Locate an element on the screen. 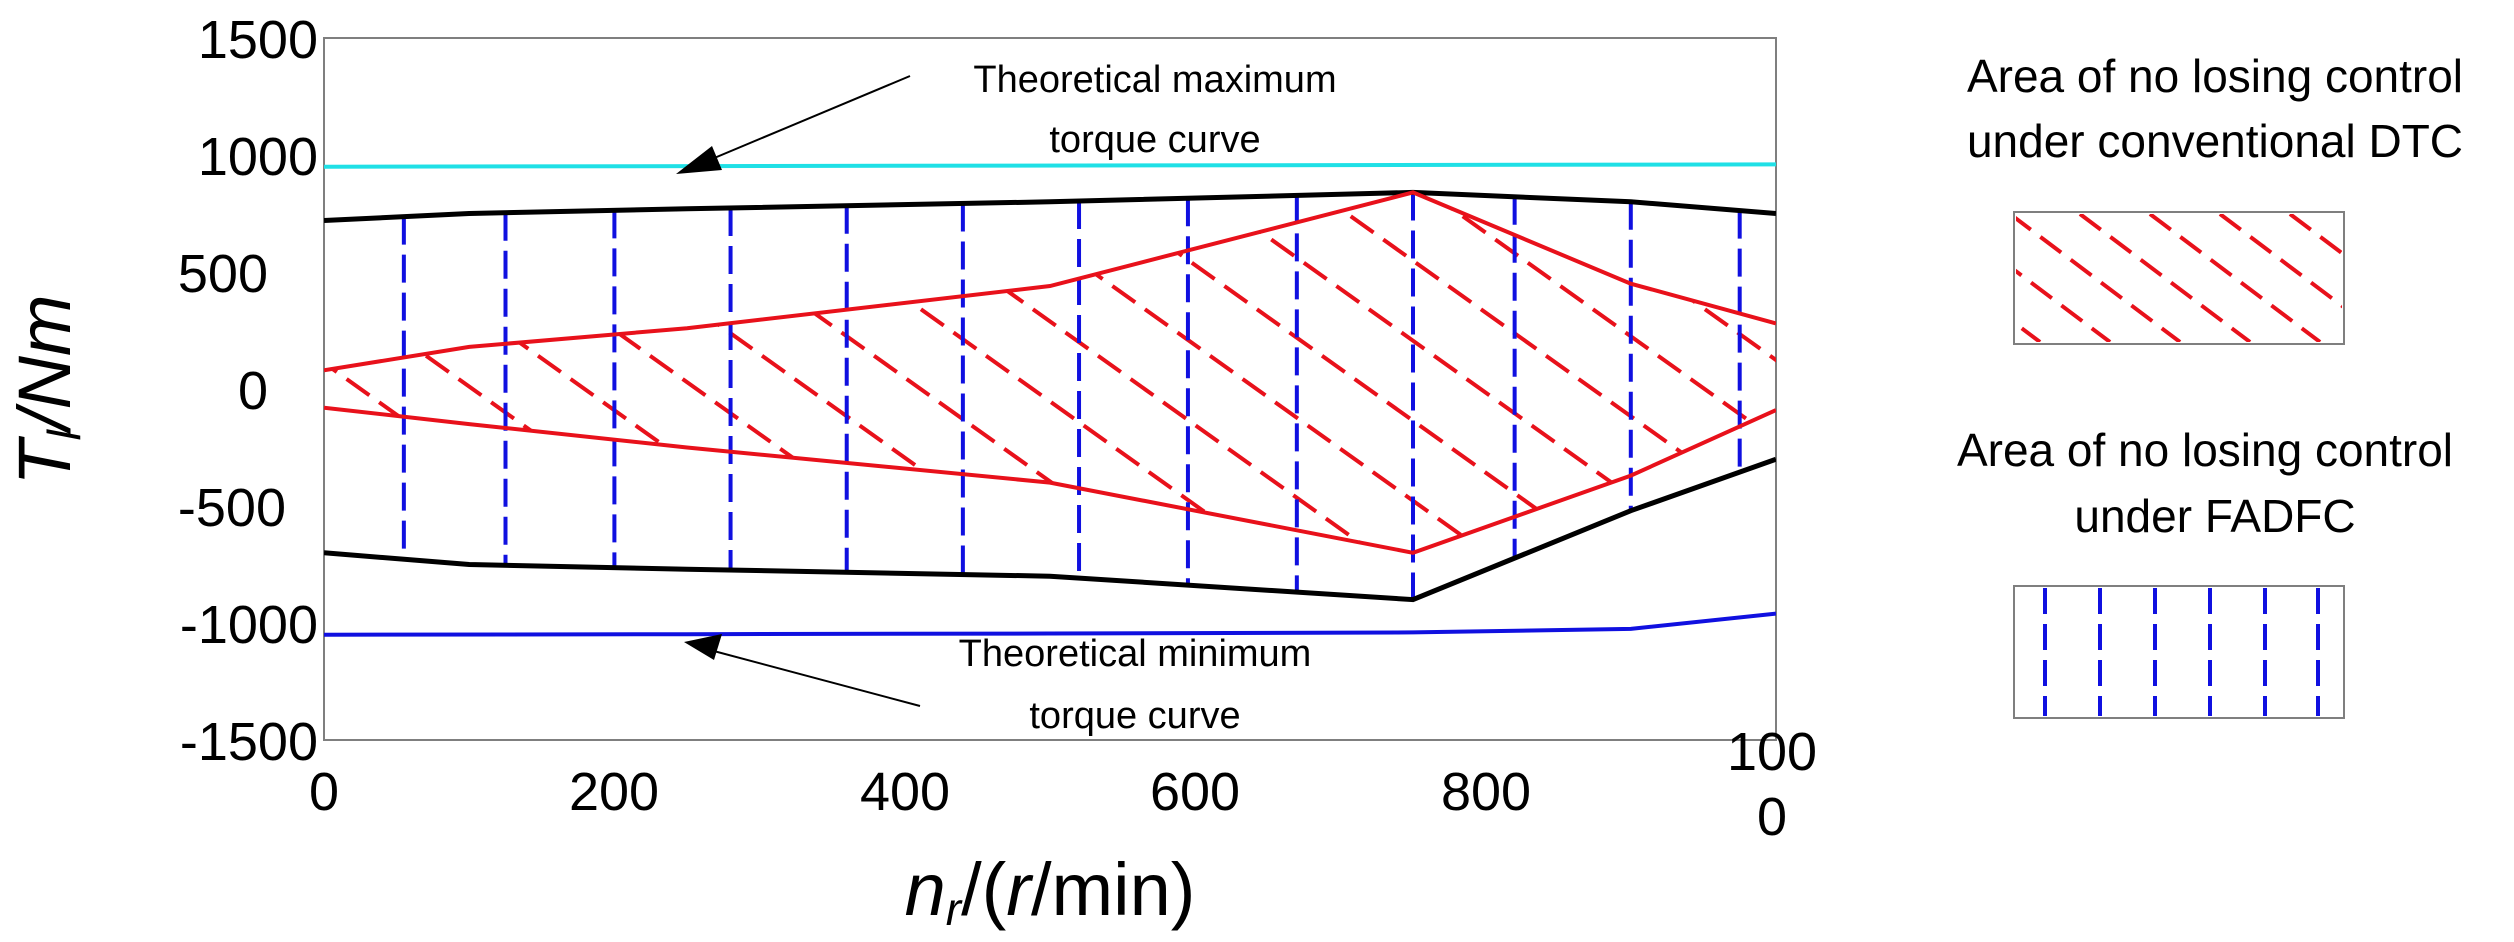  legend-fadfc-line2: under FADFC is located at coordinates (2214, 516).